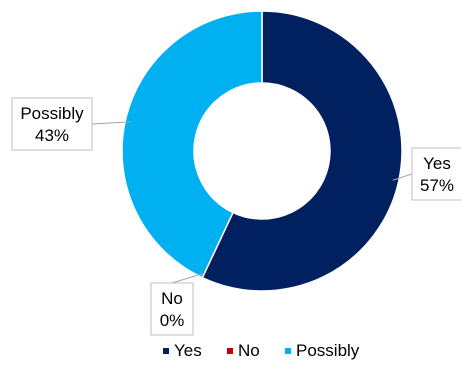 The height and width of the screenshot is (369, 461). I want to click on callout-category-yes: Yes, so click(437, 163).